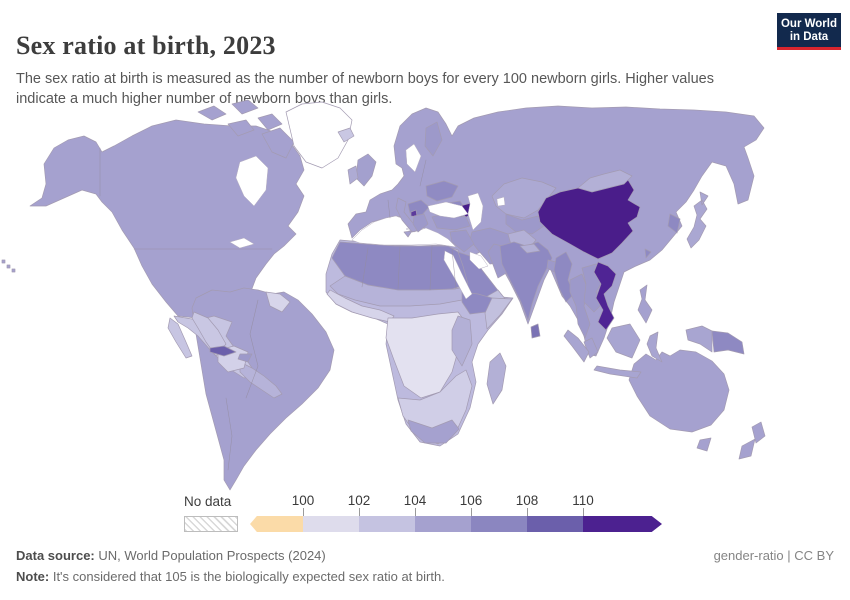 This screenshot has width=850, height=600. Describe the element at coordinates (442, 191) in the screenshot. I see `country-ukraine` at that location.